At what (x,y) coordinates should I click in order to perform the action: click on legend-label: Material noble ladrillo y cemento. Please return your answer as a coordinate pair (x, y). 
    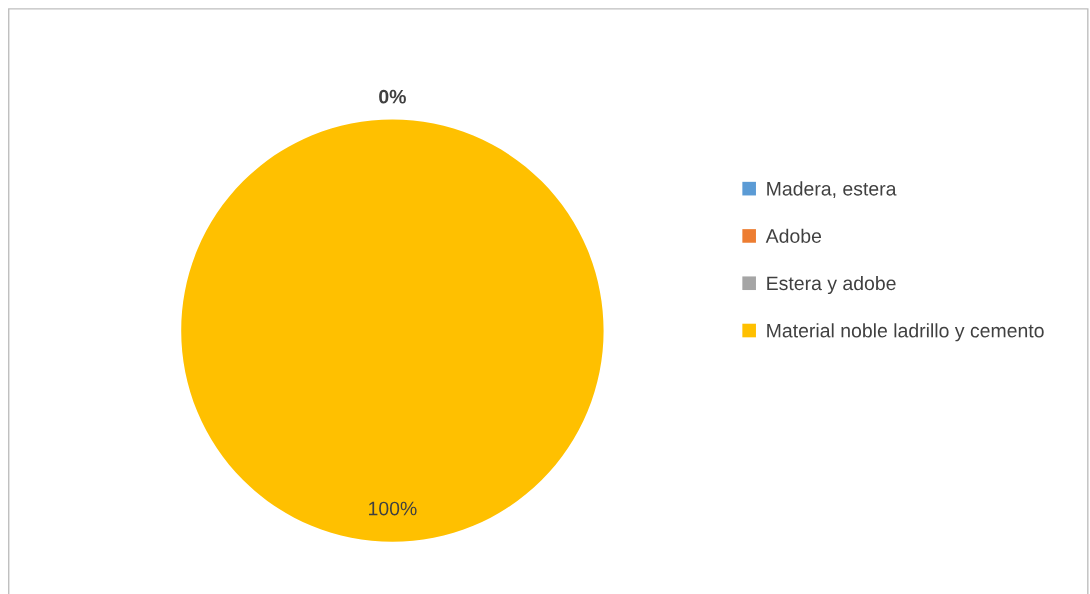
    Looking at the image, I should click on (905, 332).